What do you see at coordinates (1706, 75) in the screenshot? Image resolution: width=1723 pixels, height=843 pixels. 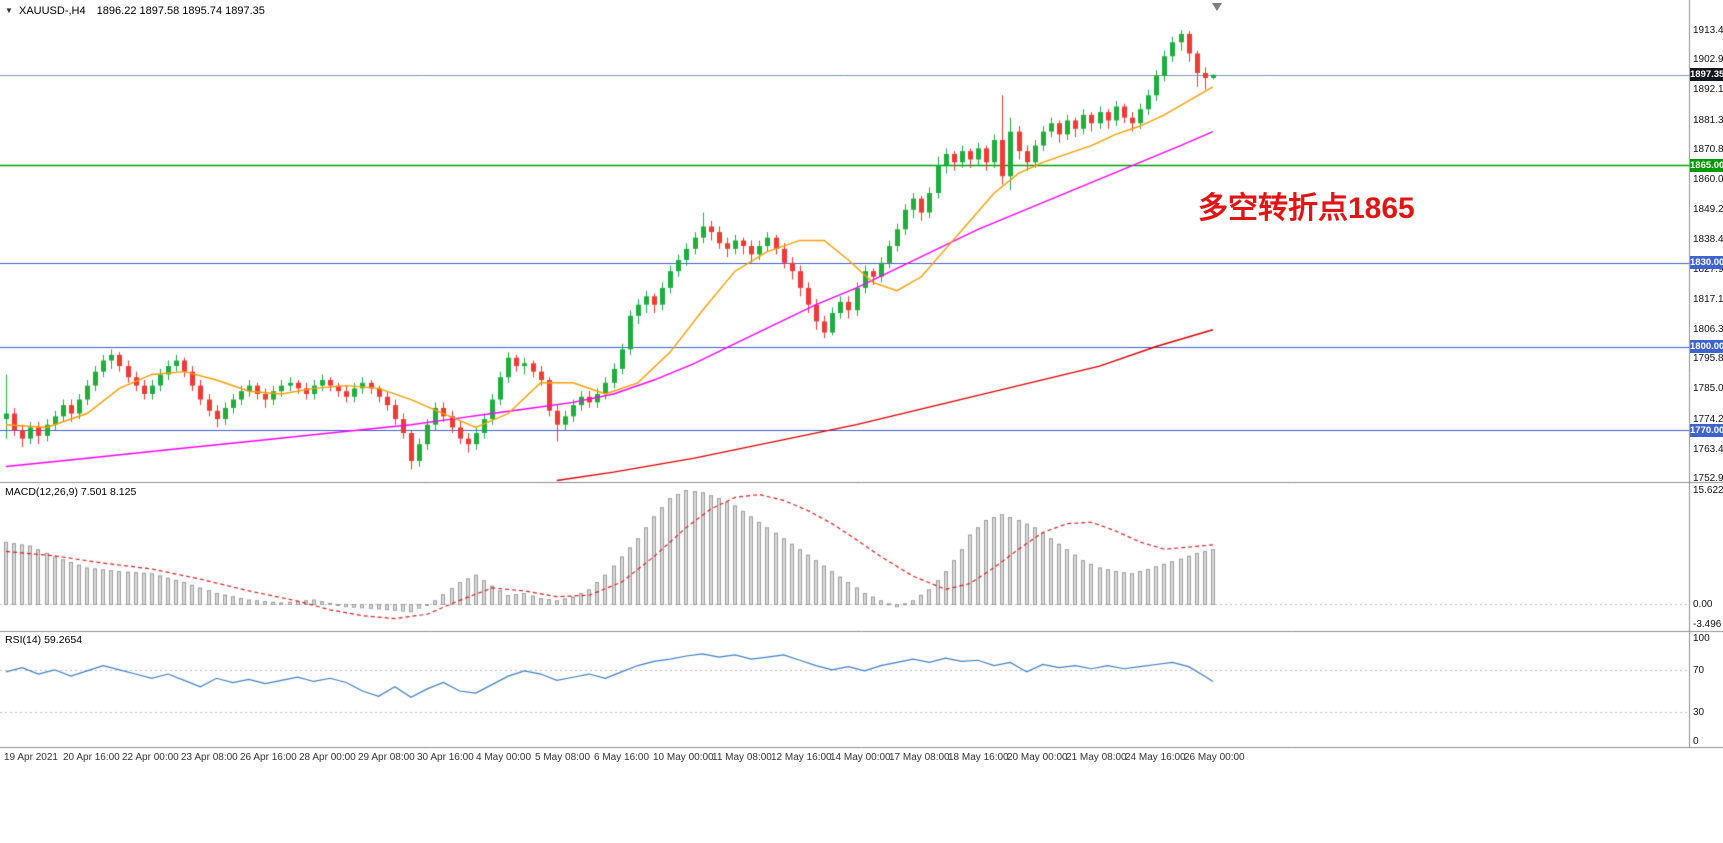 I see `price-badge: 1897.35` at bounding box center [1706, 75].